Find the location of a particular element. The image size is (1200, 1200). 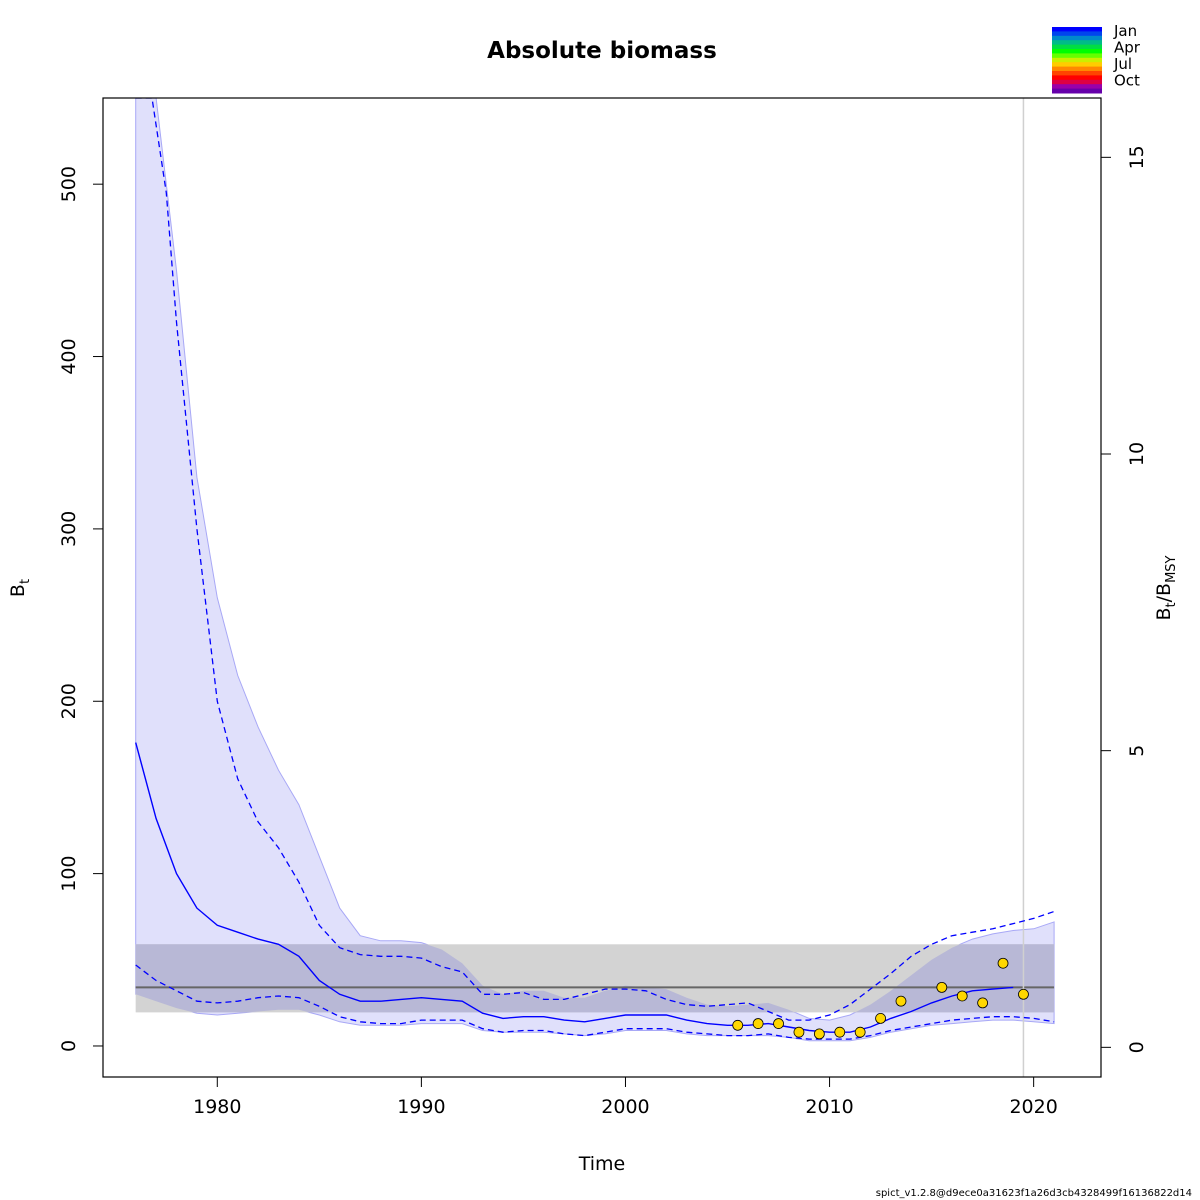

y-axis-right-label-sep: /B is located at coordinates (1164, 592).